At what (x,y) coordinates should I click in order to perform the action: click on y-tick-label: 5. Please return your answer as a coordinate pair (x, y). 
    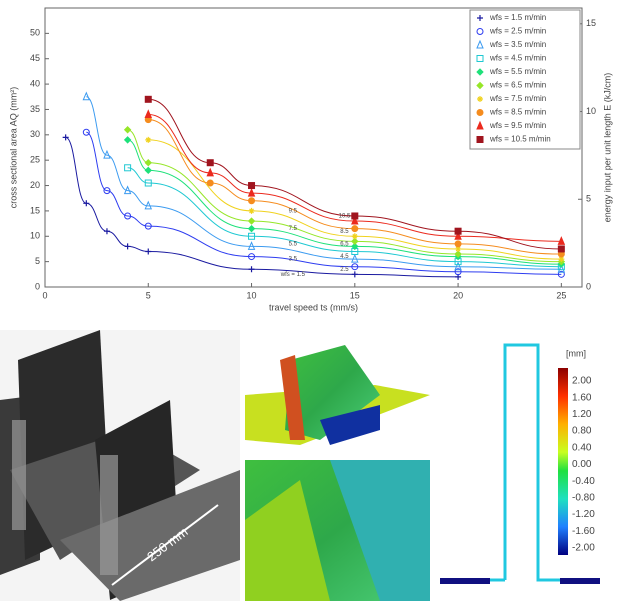
    Looking at the image, I should click on (37, 261).